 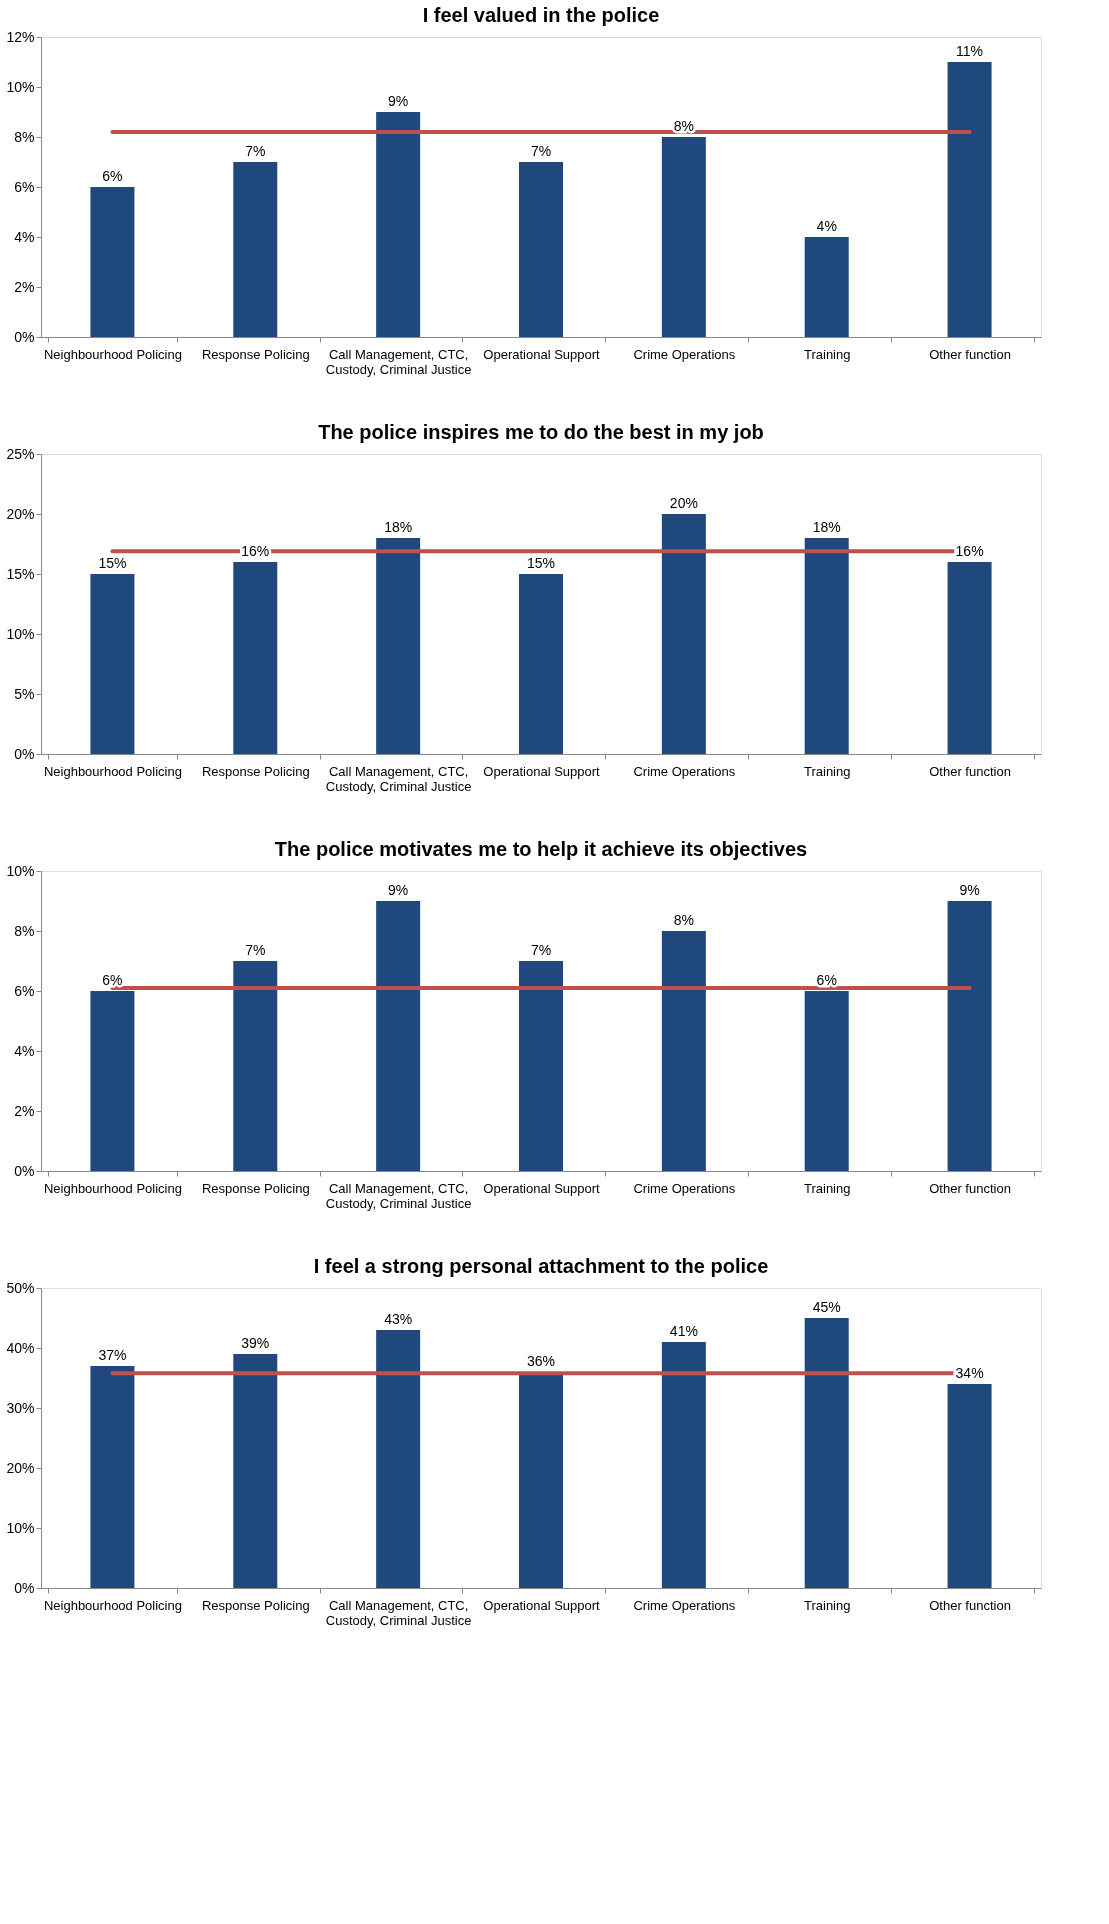 I want to click on y-tick-label: 15%, so click(x=20, y=573).